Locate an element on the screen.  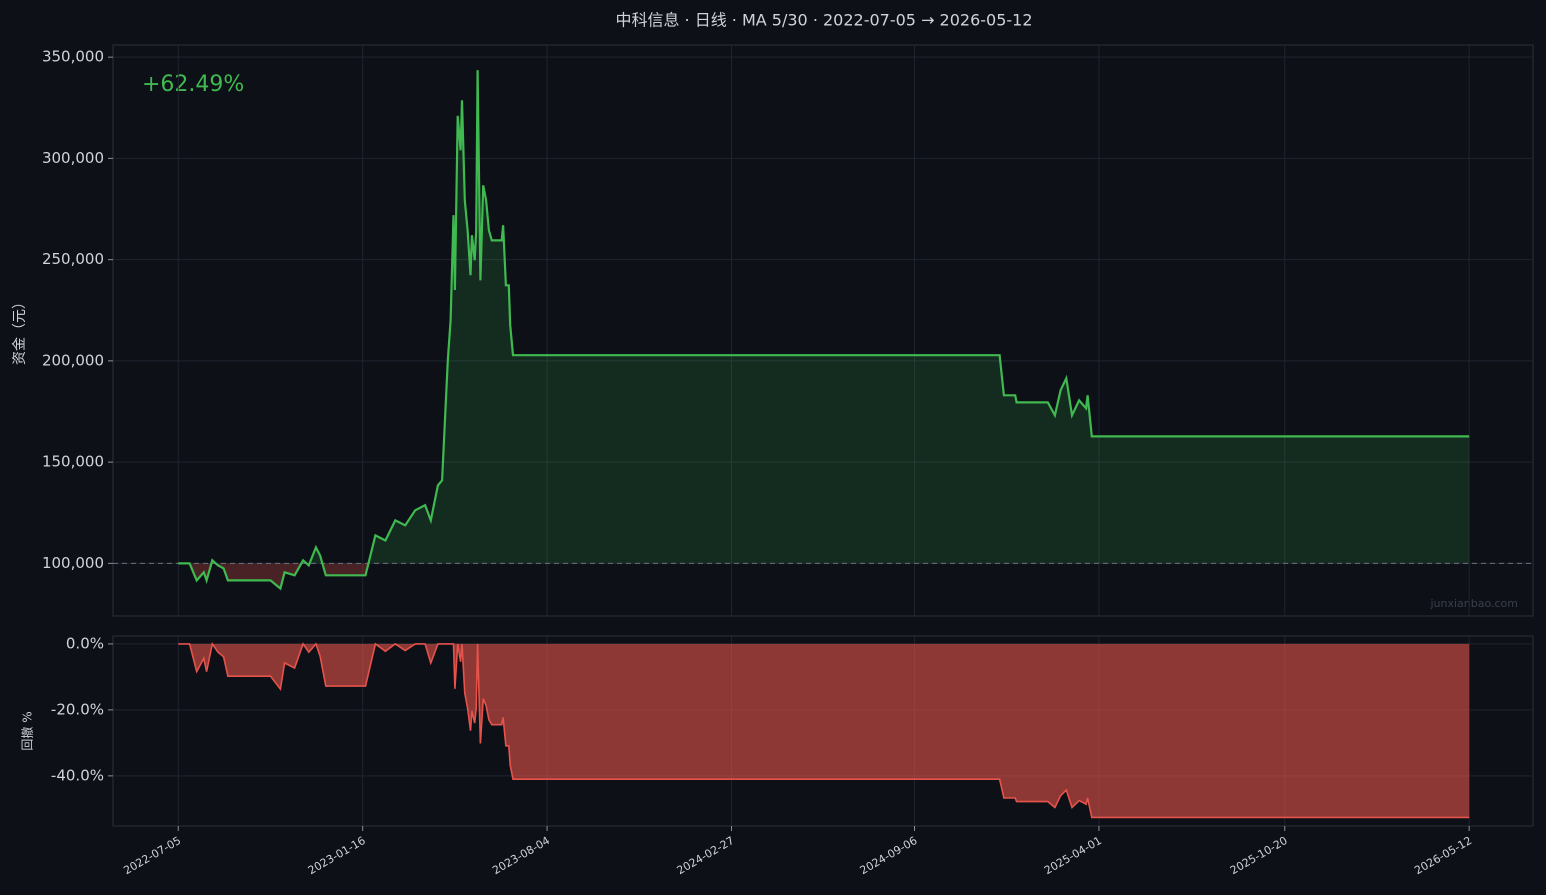
annotation: +62.49% is located at coordinates (193, 84).